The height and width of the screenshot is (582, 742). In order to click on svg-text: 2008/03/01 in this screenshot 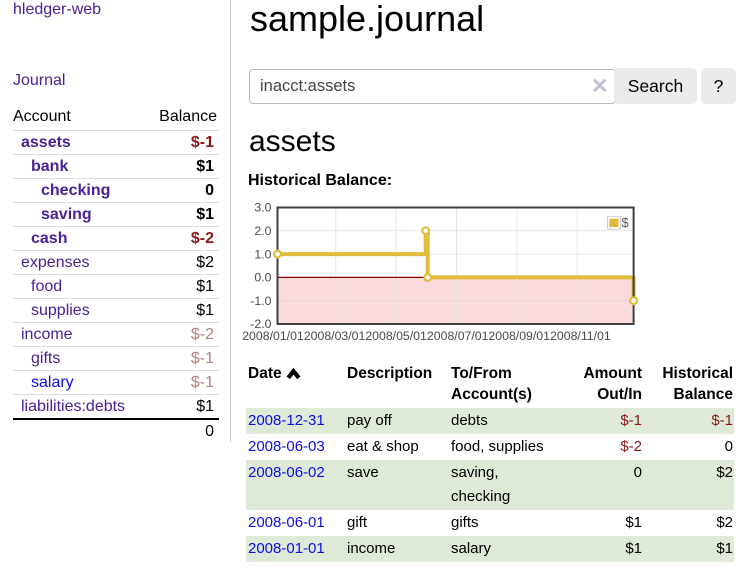, I will do `click(335, 336)`.